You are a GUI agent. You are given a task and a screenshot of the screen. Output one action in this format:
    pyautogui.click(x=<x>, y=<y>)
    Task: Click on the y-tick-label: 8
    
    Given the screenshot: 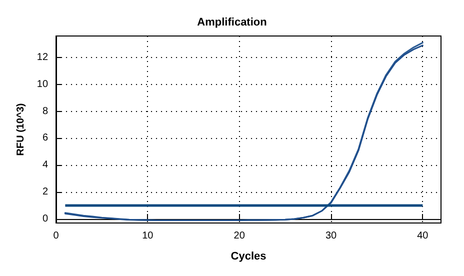 What is the action you would take?
    pyautogui.click(x=45, y=111)
    